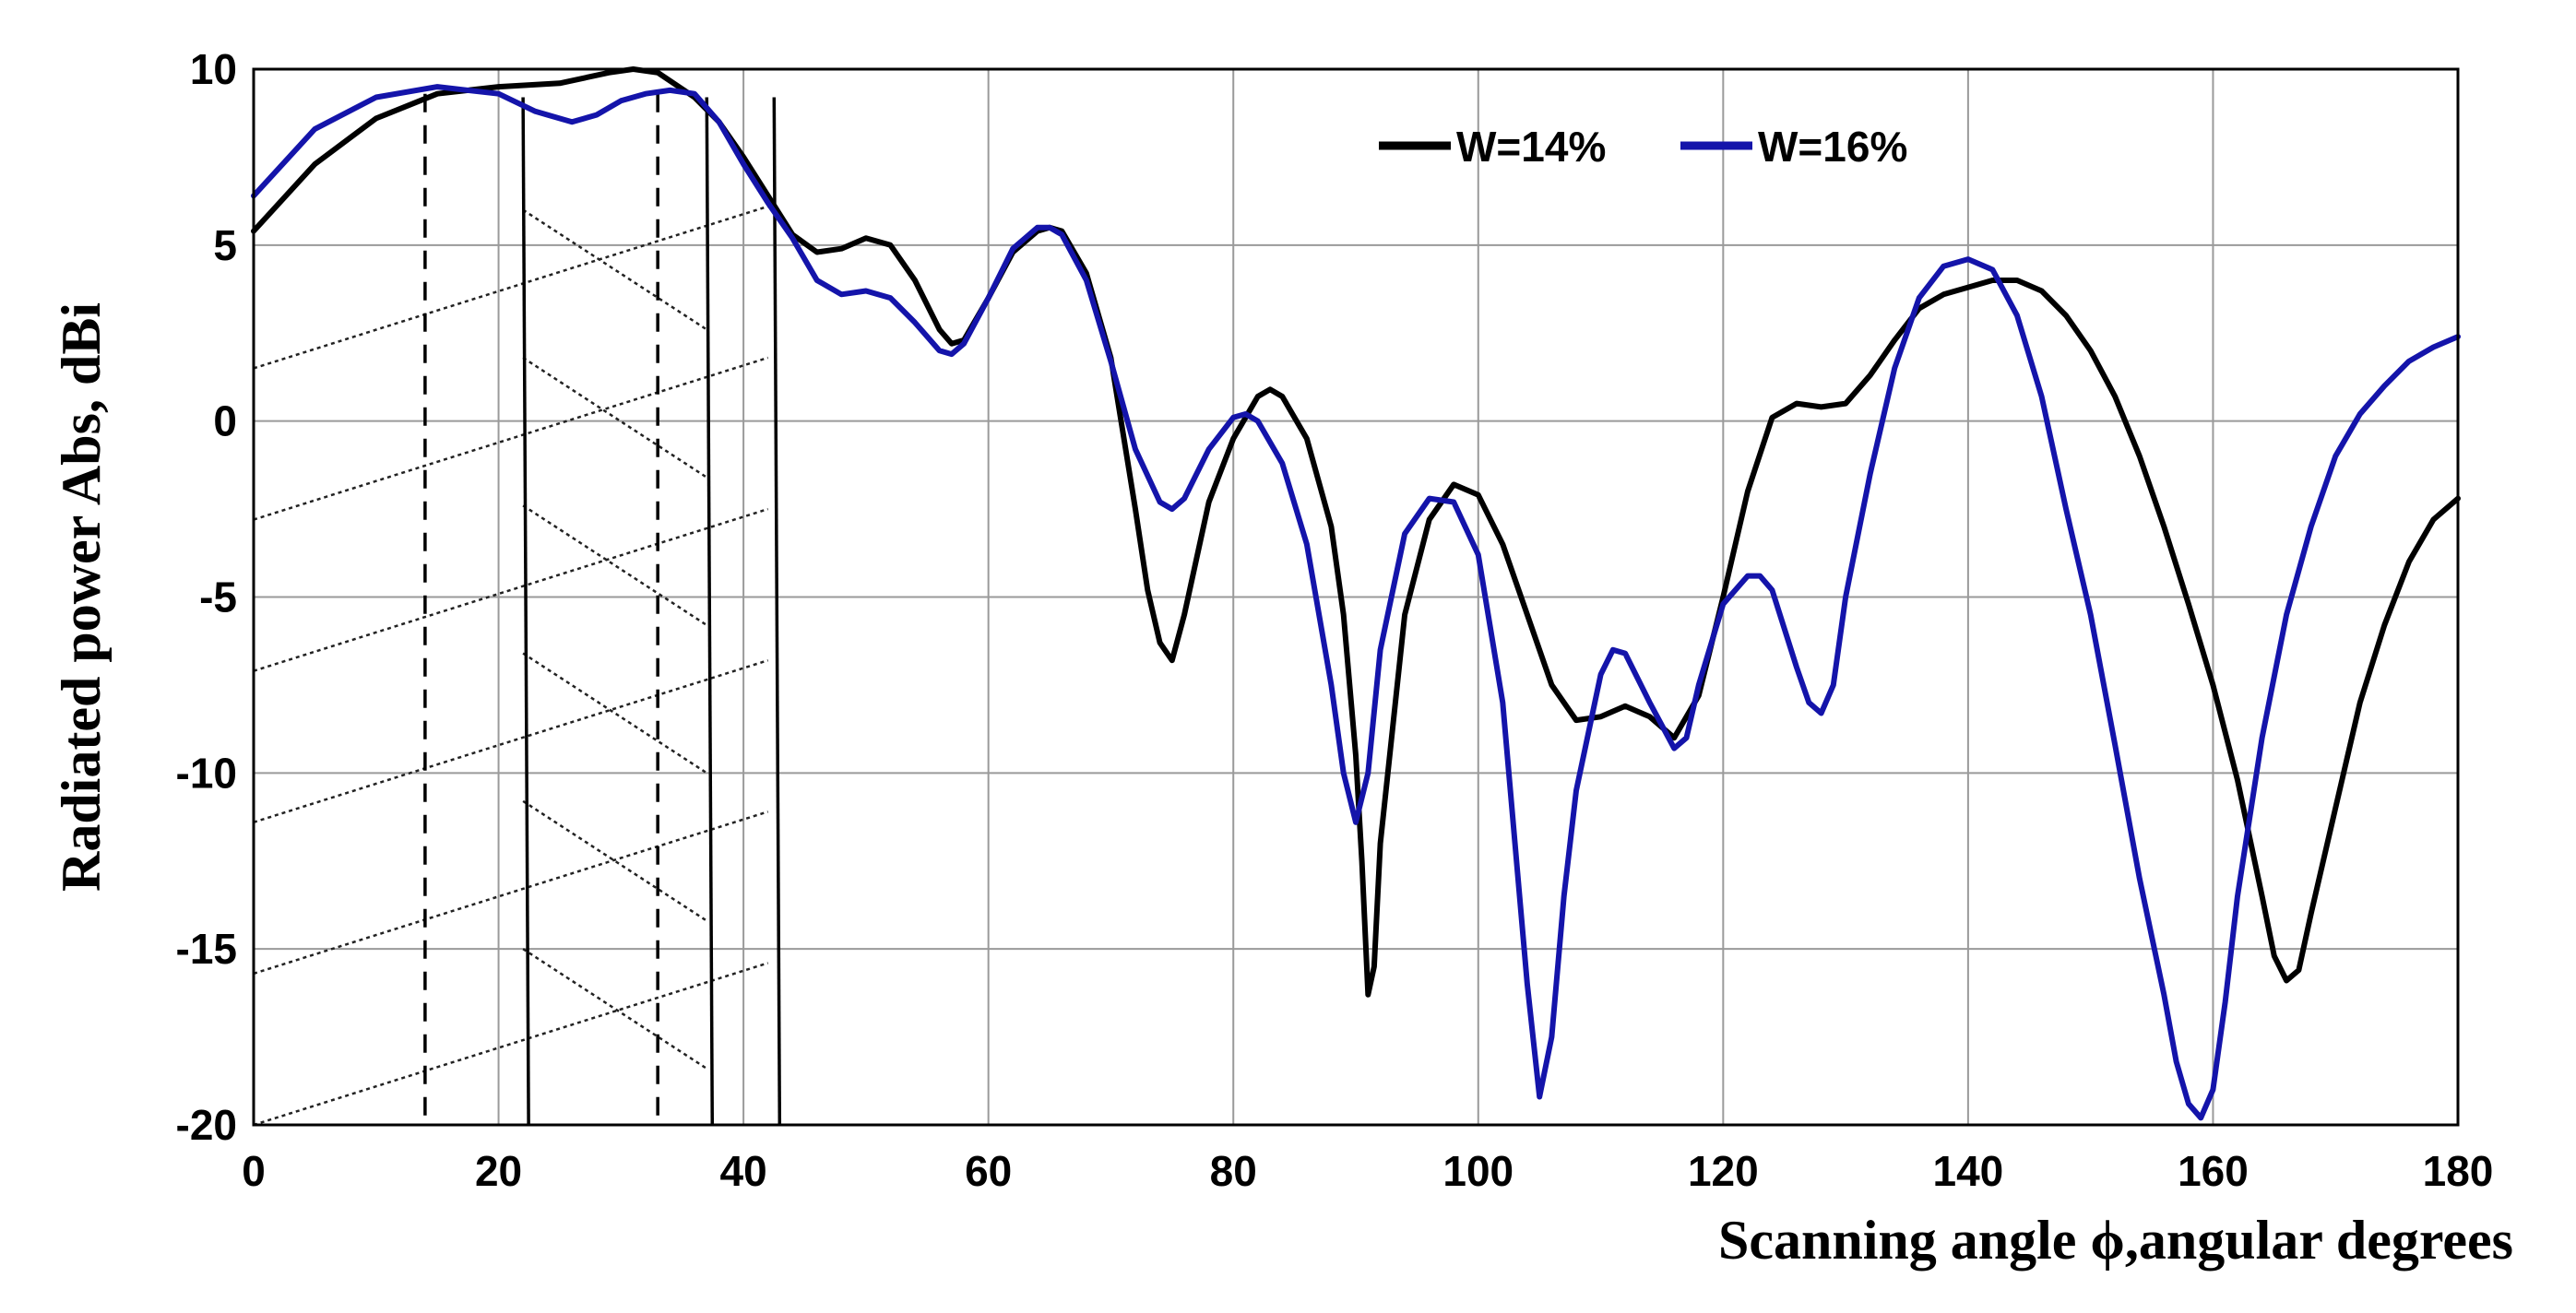 This screenshot has height=1313, width=2576. I want to click on y-tick-label: -10, so click(206, 773).